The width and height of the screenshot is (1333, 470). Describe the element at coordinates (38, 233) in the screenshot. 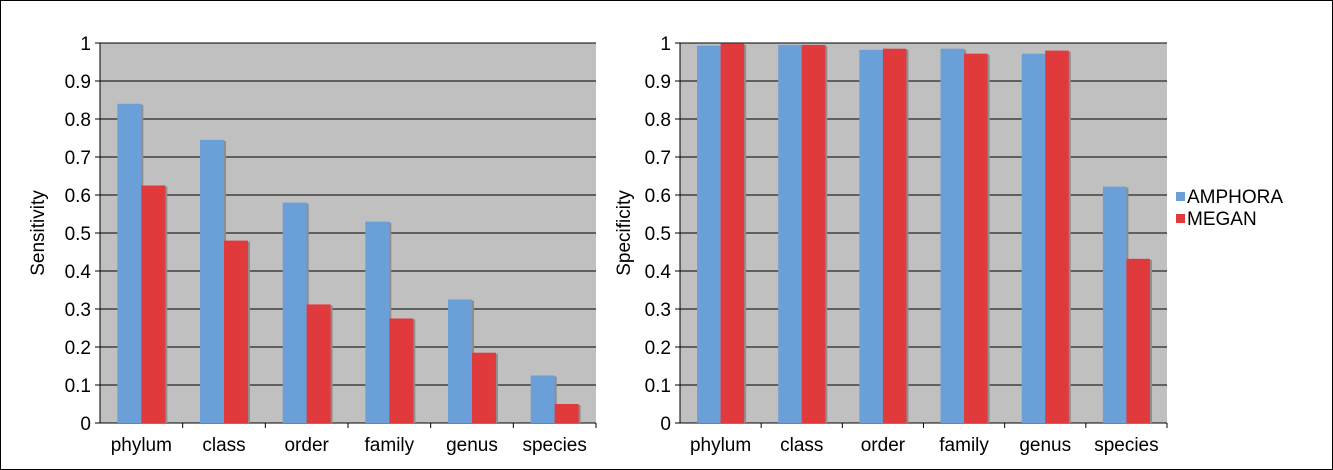

I see `sensitivity-y-axis-label: Sensitivity` at that location.